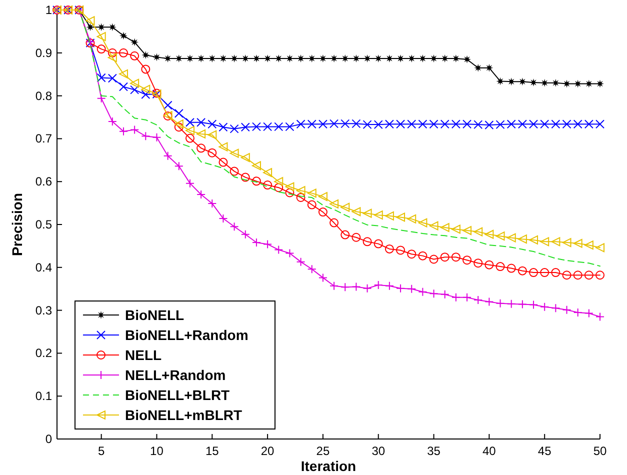  I want to click on y-axis-title: Precision, so click(17, 224).